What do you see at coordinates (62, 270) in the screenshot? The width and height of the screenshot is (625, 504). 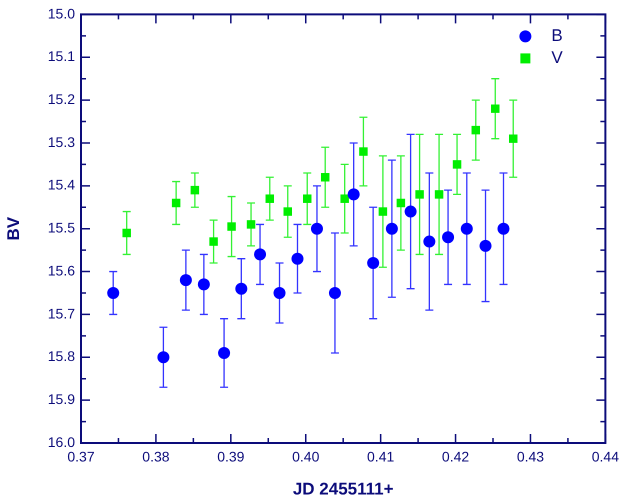 I see `y-tick-label: 15.6` at bounding box center [62, 270].